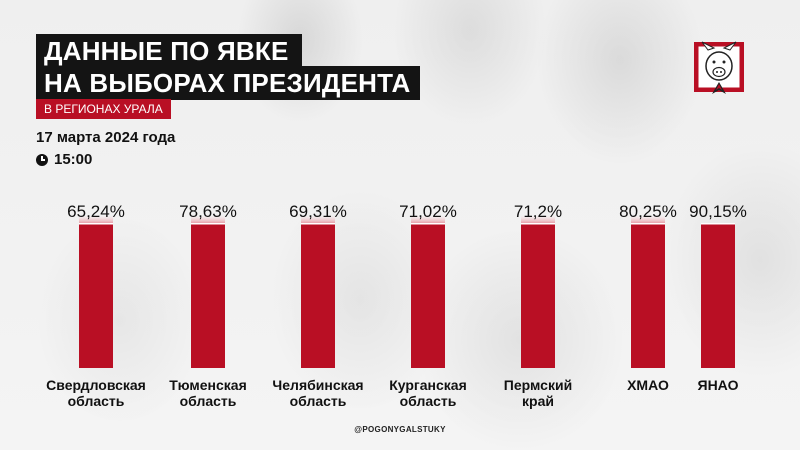 This screenshot has width=800, height=450. Describe the element at coordinates (208, 385) in the screenshot. I see `category-label-1-0: Тюменская` at that location.